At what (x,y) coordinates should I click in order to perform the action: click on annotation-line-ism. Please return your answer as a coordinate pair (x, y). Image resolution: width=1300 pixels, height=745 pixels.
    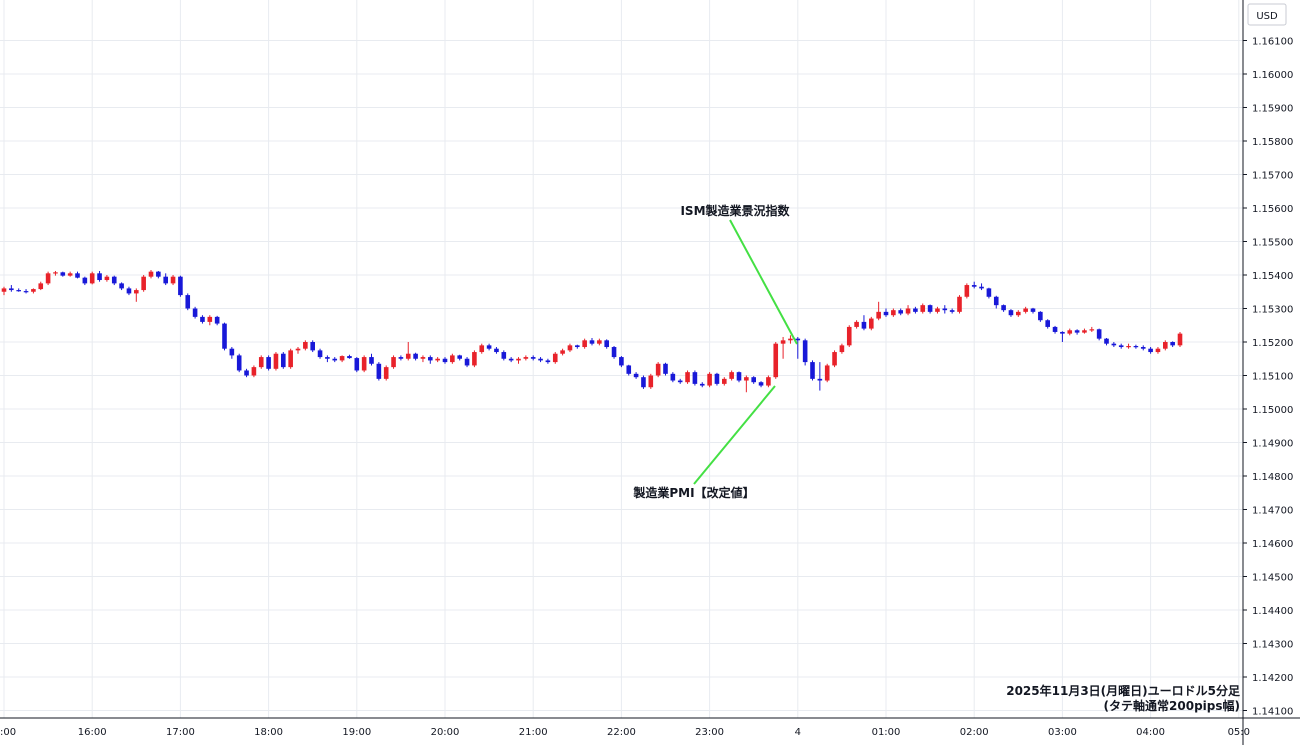
    Looking at the image, I should click on (763, 282).